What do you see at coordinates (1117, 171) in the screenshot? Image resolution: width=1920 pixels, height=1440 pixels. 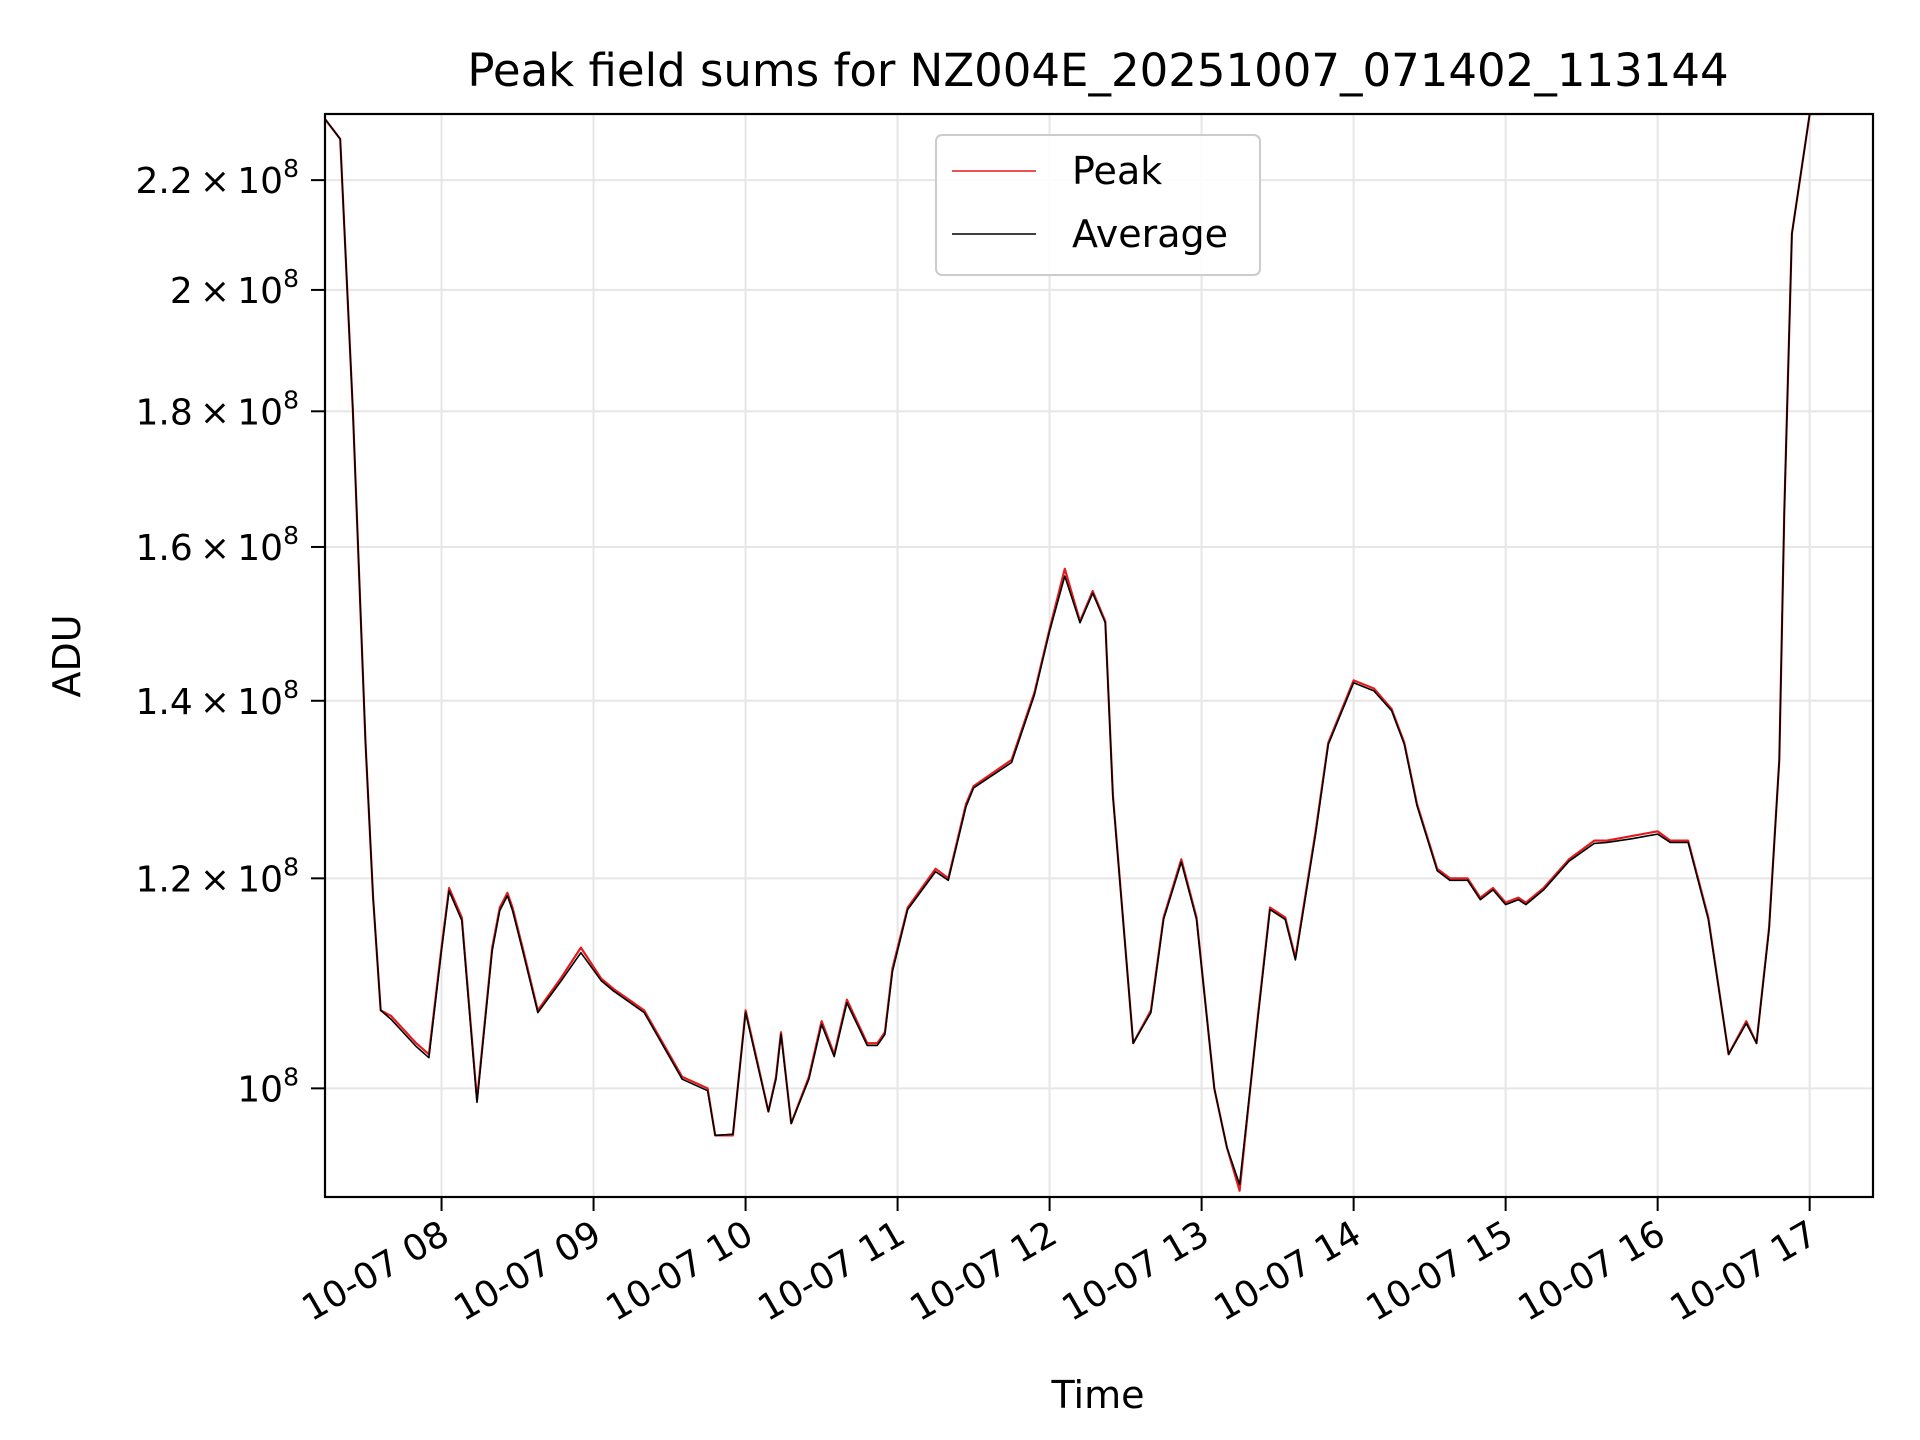 I see `legend-label-peak: Peak` at bounding box center [1117, 171].